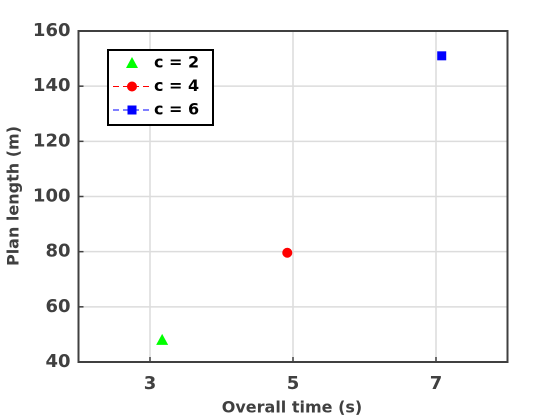 This screenshot has height=420, width=560. Describe the element at coordinates (13, 196) in the screenshot. I see `y-axis-label: Plan length (m)` at that location.